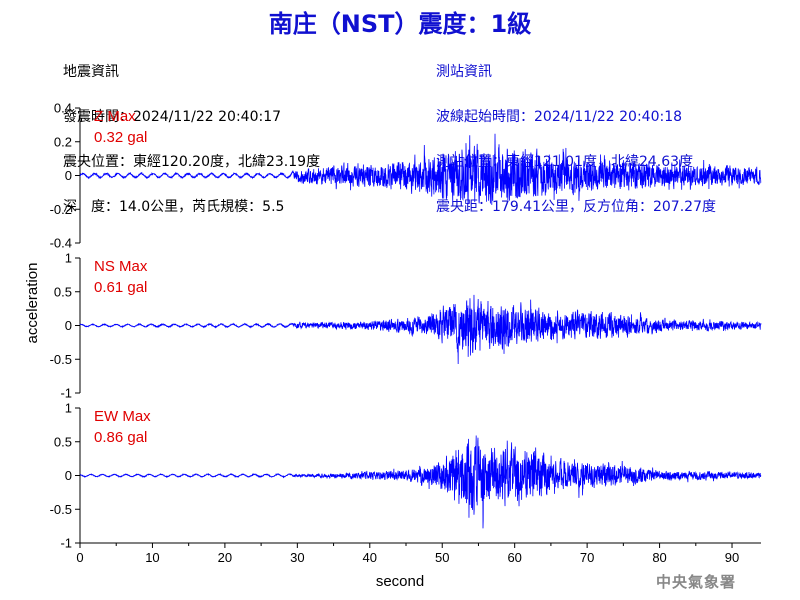 This screenshot has width=800, height=600. I want to click on x-tick-label: 90, so click(732, 557).